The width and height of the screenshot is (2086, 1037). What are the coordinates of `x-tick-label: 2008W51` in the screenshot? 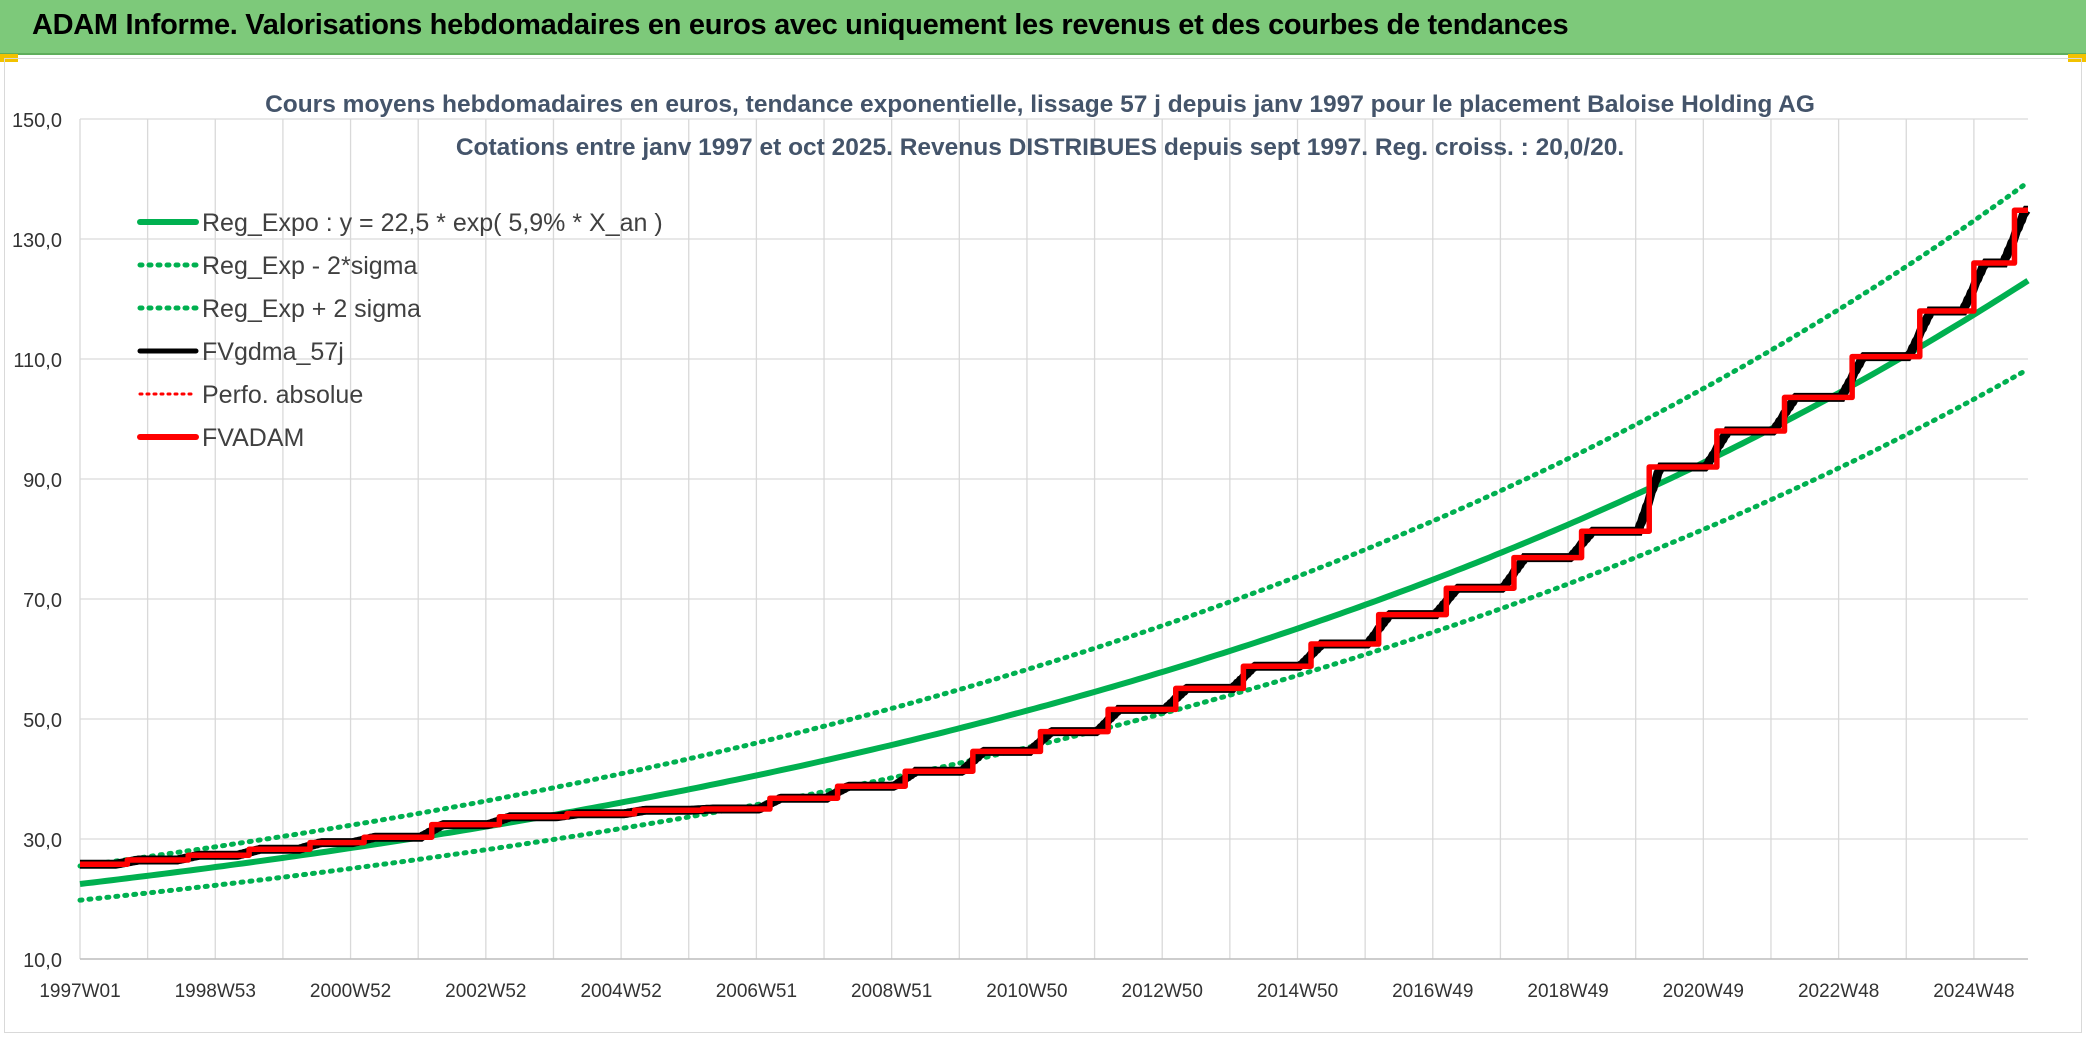 It's located at (891, 991).